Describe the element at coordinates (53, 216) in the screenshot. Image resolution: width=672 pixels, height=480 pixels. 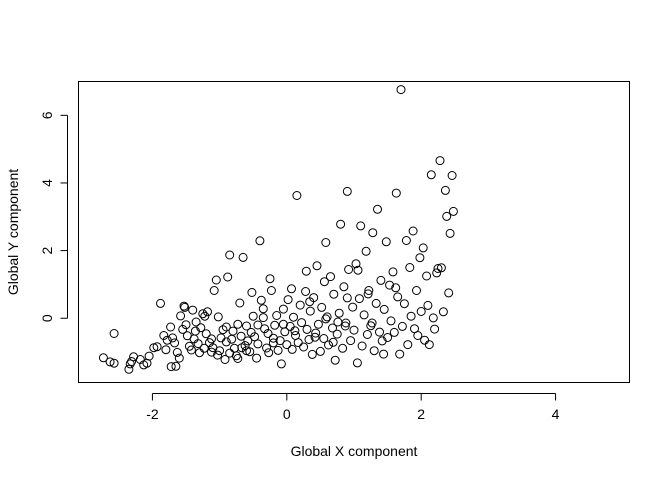
I see `y-axis: 0 2 4 6` at that location.